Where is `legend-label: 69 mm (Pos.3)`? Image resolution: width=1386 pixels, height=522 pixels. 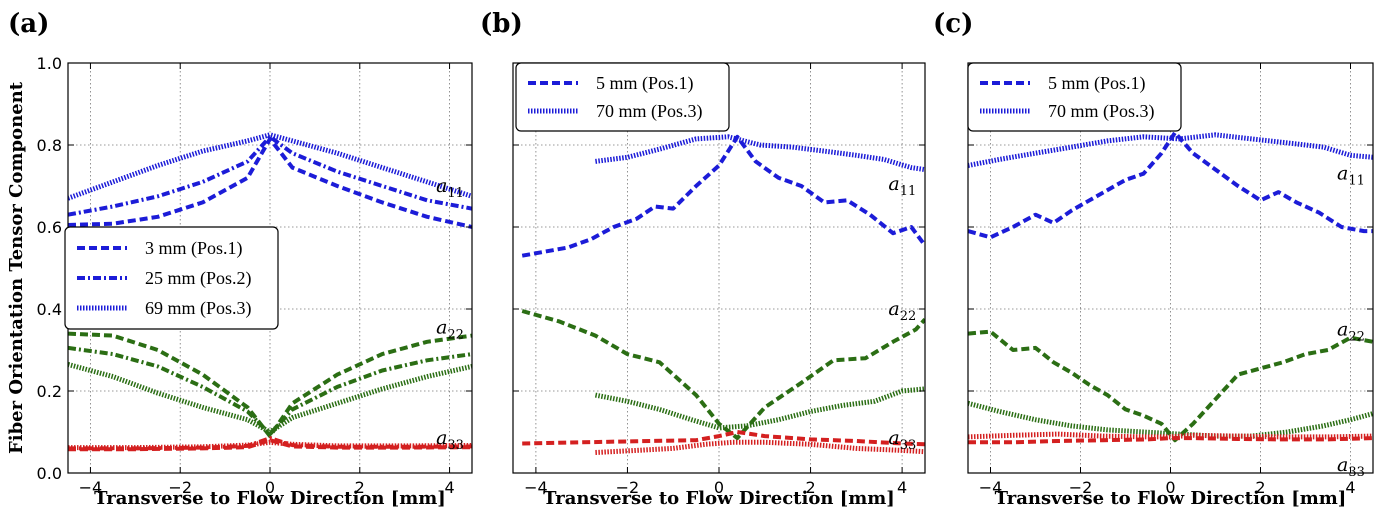 legend-label: 69 mm (Pos.3) is located at coordinates (198, 308).